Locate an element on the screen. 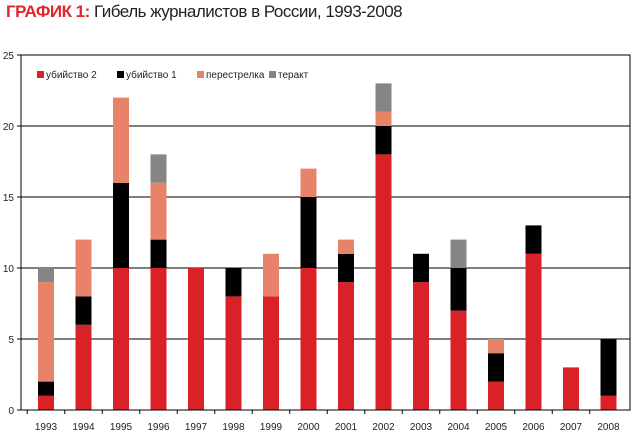 The height and width of the screenshot is (434, 633). y-tick-label: 25 is located at coordinates (9, 56).